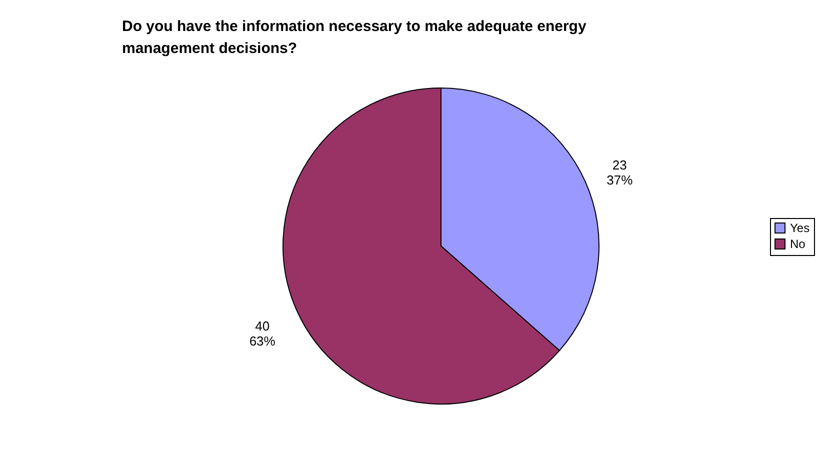 The width and height of the screenshot is (817, 463). I want to click on legend-label: No, so click(798, 244).